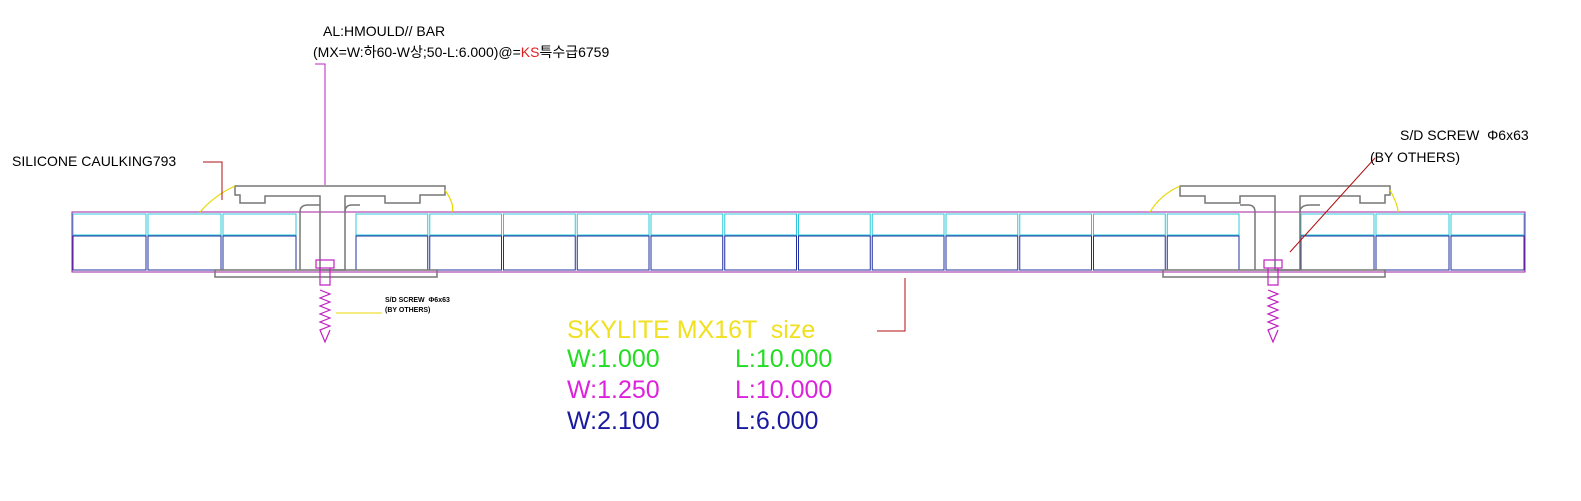  Describe the element at coordinates (384, 31) in the screenshot. I see `bar-label: AL:HMOULD// BAR` at that location.